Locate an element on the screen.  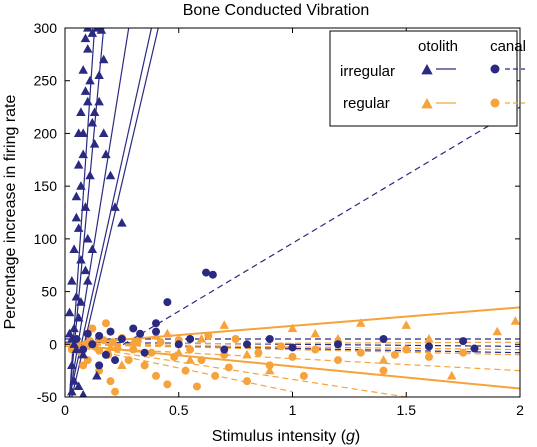
legend-header-canal: canal is located at coordinates (508, 46).